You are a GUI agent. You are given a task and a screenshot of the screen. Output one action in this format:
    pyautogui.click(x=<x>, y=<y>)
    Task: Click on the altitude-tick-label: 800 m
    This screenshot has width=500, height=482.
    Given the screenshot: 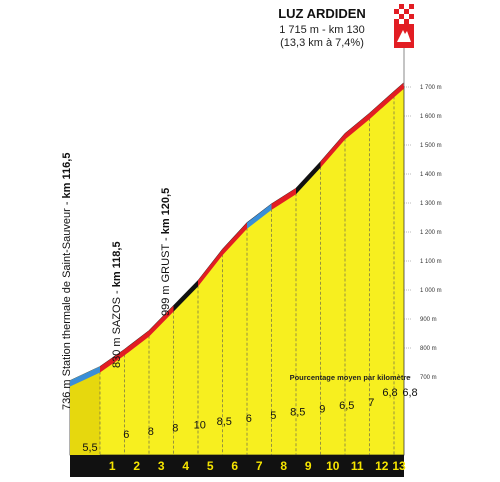 What is the action you would take?
    pyautogui.click(x=428, y=349)
    